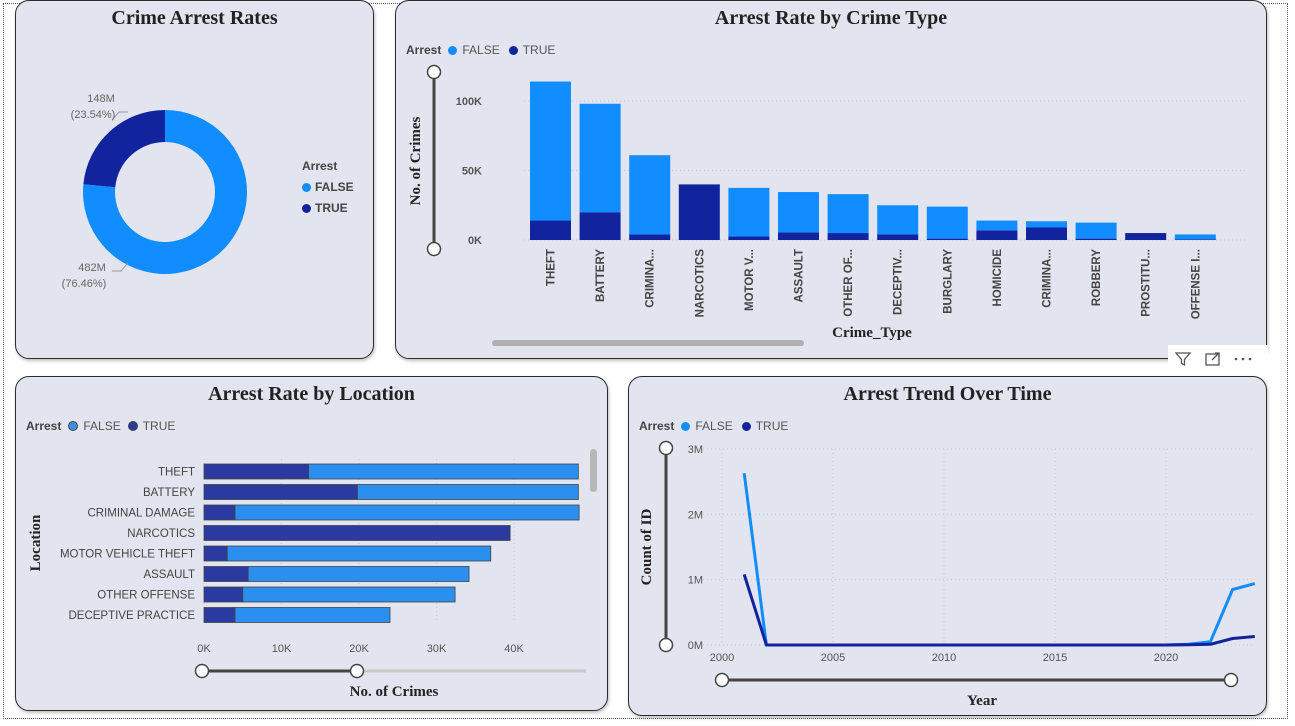  I want to click on y-tick-label: NARCOTICS, so click(161, 534).